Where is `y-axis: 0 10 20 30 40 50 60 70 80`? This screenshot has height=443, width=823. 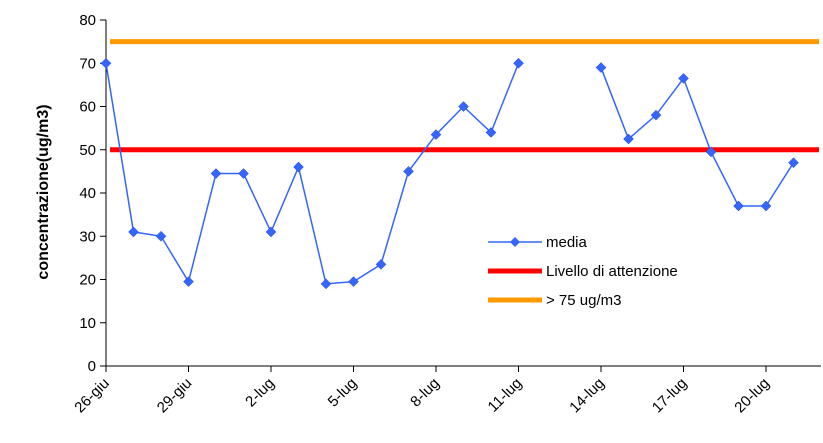 y-axis: 0 10 20 30 40 50 60 70 80 is located at coordinates (93, 193).